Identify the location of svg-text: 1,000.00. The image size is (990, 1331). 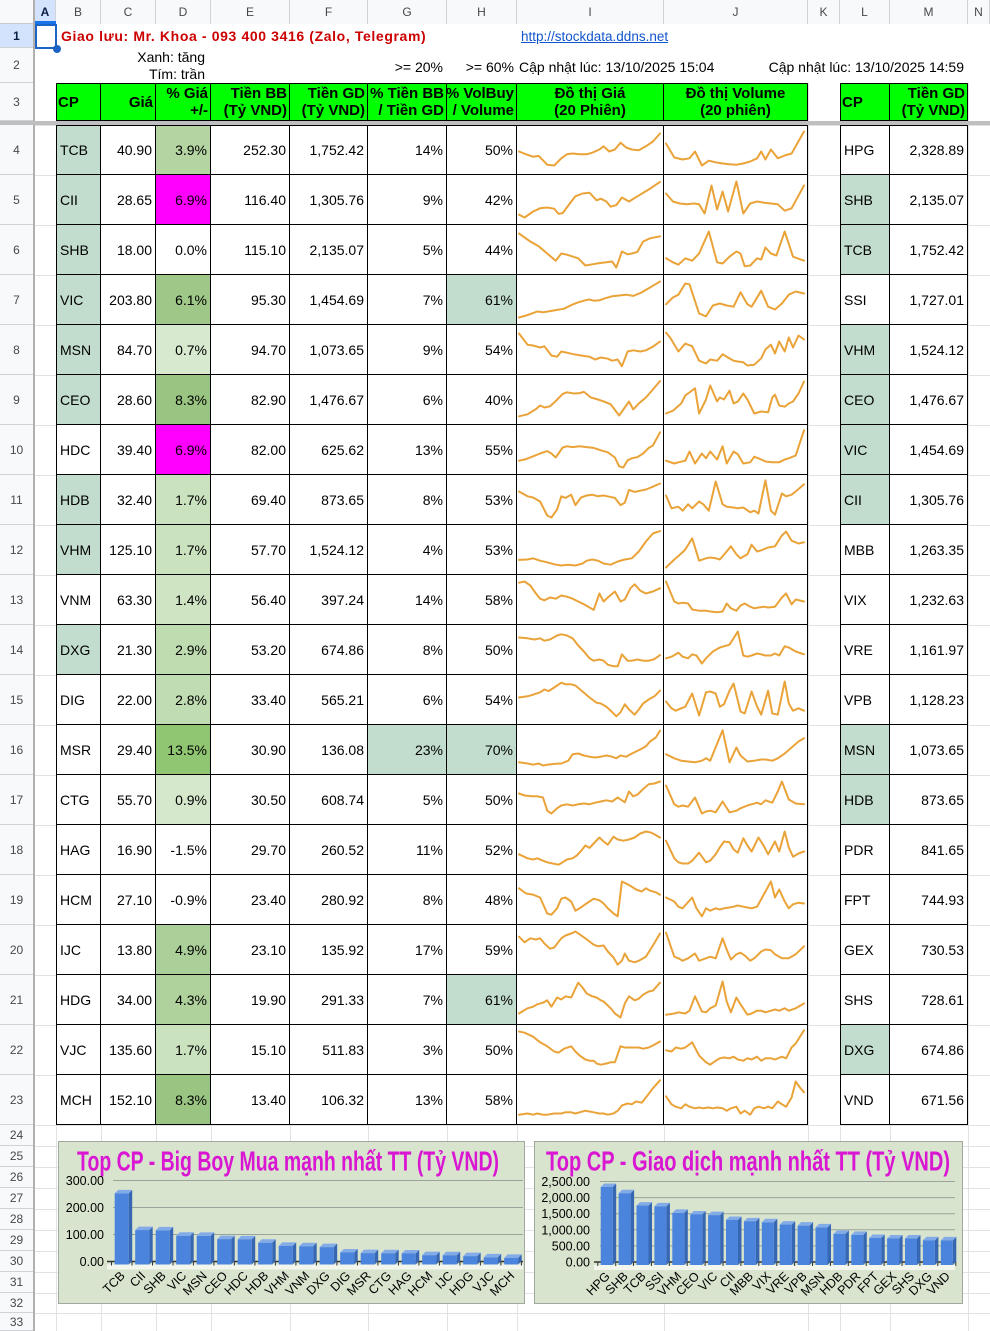
(565, 1230).